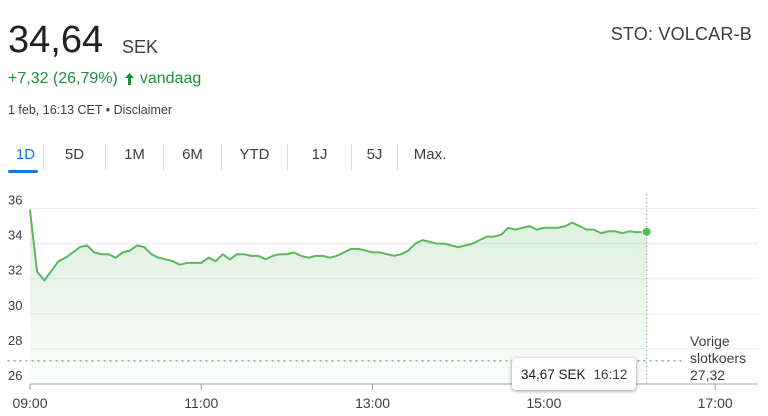 Image resolution: width=768 pixels, height=416 pixels. I want to click on y-tick-label: 34, so click(15, 235).